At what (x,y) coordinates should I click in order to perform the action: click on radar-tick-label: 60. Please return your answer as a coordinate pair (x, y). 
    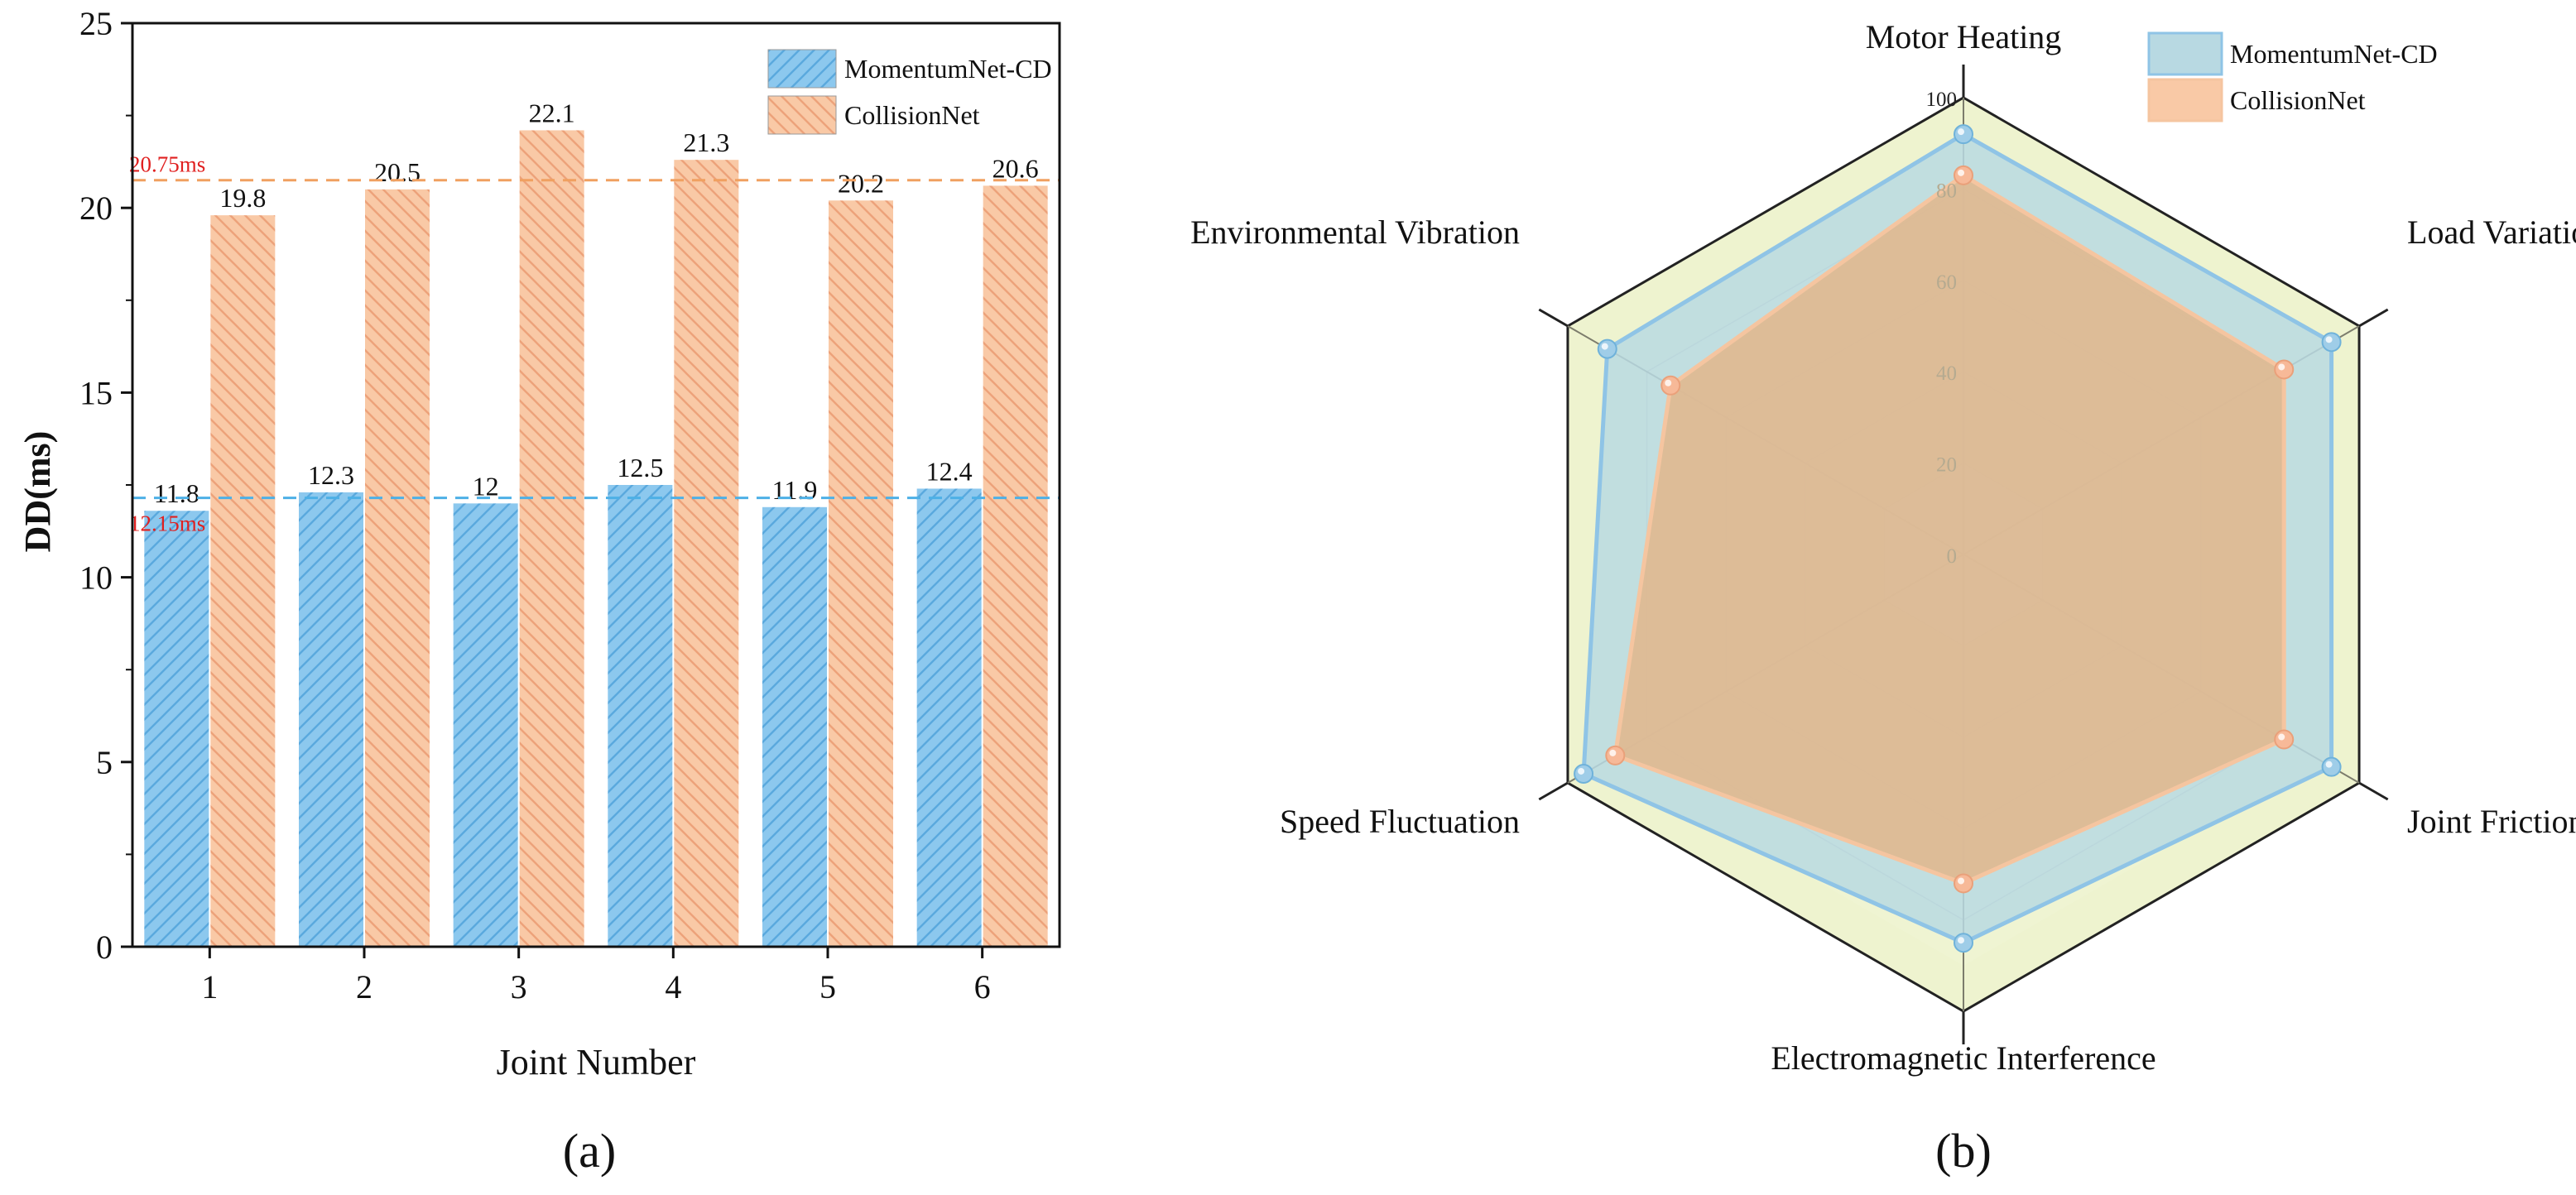
    Looking at the image, I should click on (1946, 283).